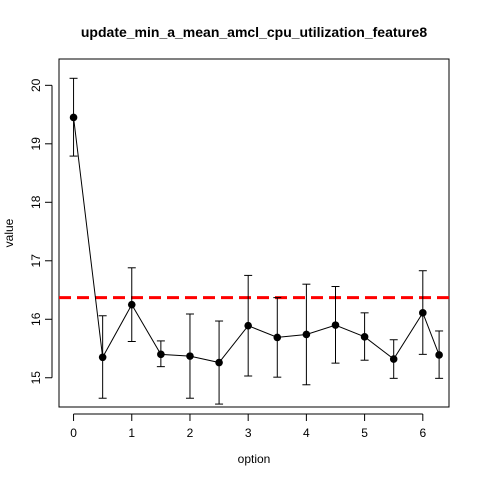 The height and width of the screenshot is (480, 480). I want to click on x-tick-label: 1, so click(131, 433).